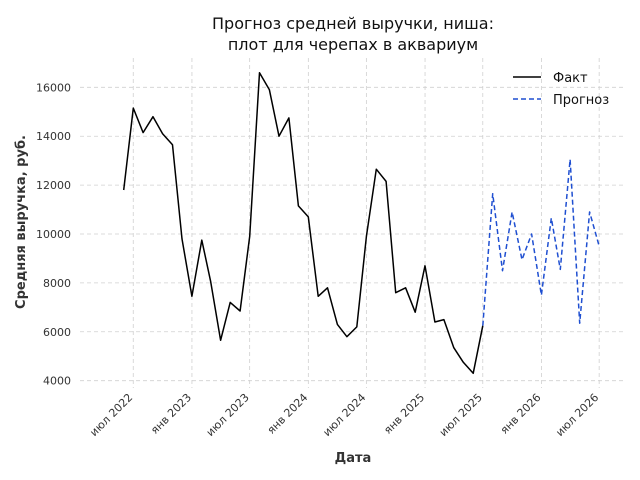  Describe the element at coordinates (561, 89) in the screenshot. I see `legend: Факт Прогноз` at that location.